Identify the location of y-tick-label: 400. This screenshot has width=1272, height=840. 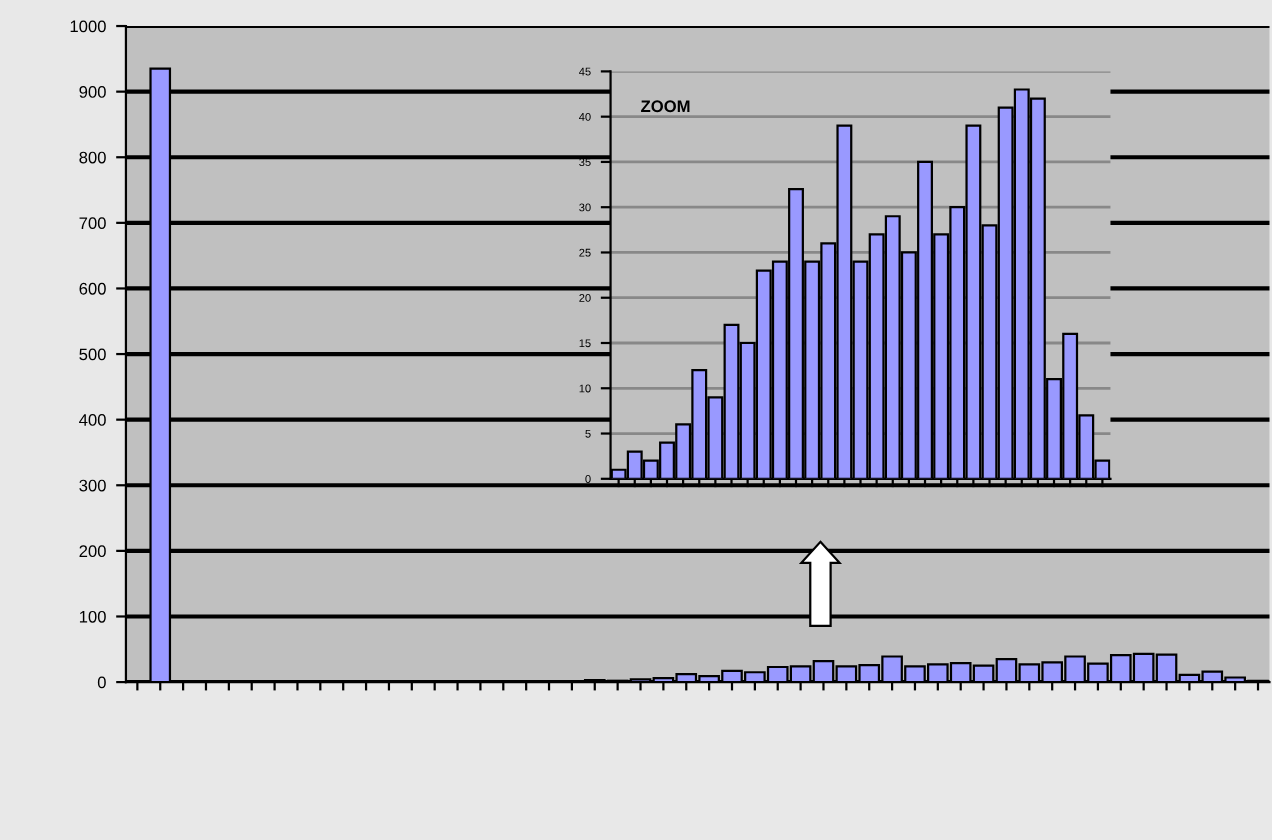
(92, 420).